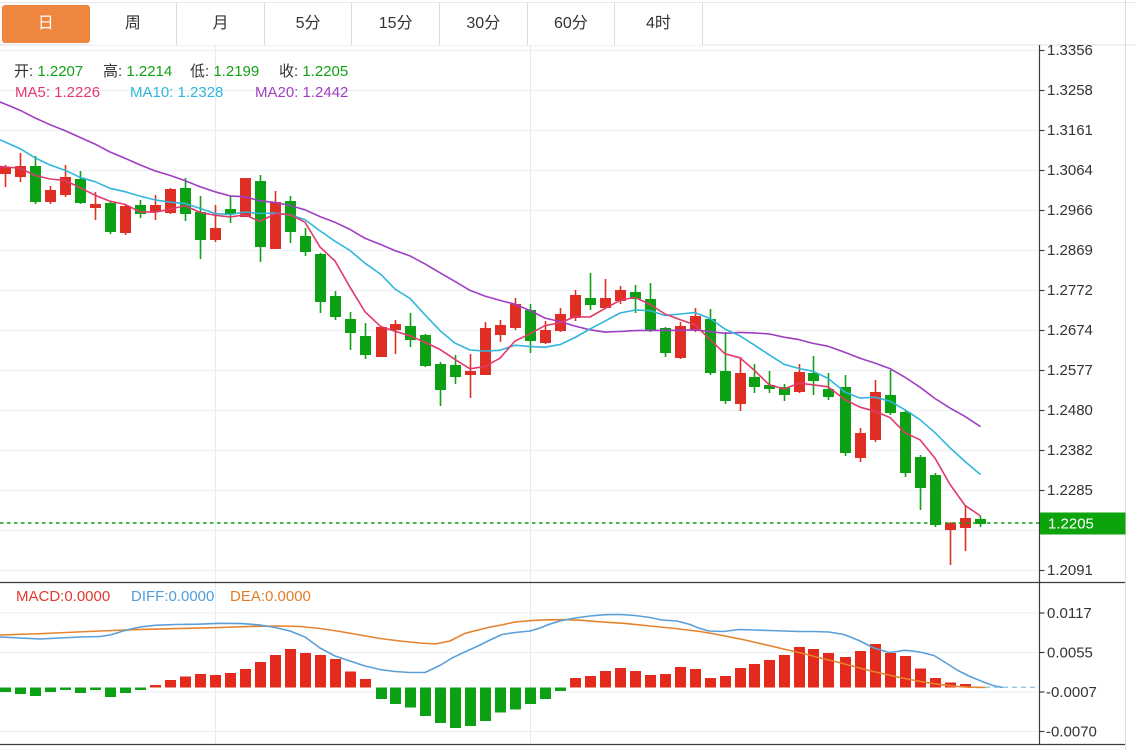  Describe the element at coordinates (1070, 450) in the screenshot. I see `svg-text: 1.2382` at that location.